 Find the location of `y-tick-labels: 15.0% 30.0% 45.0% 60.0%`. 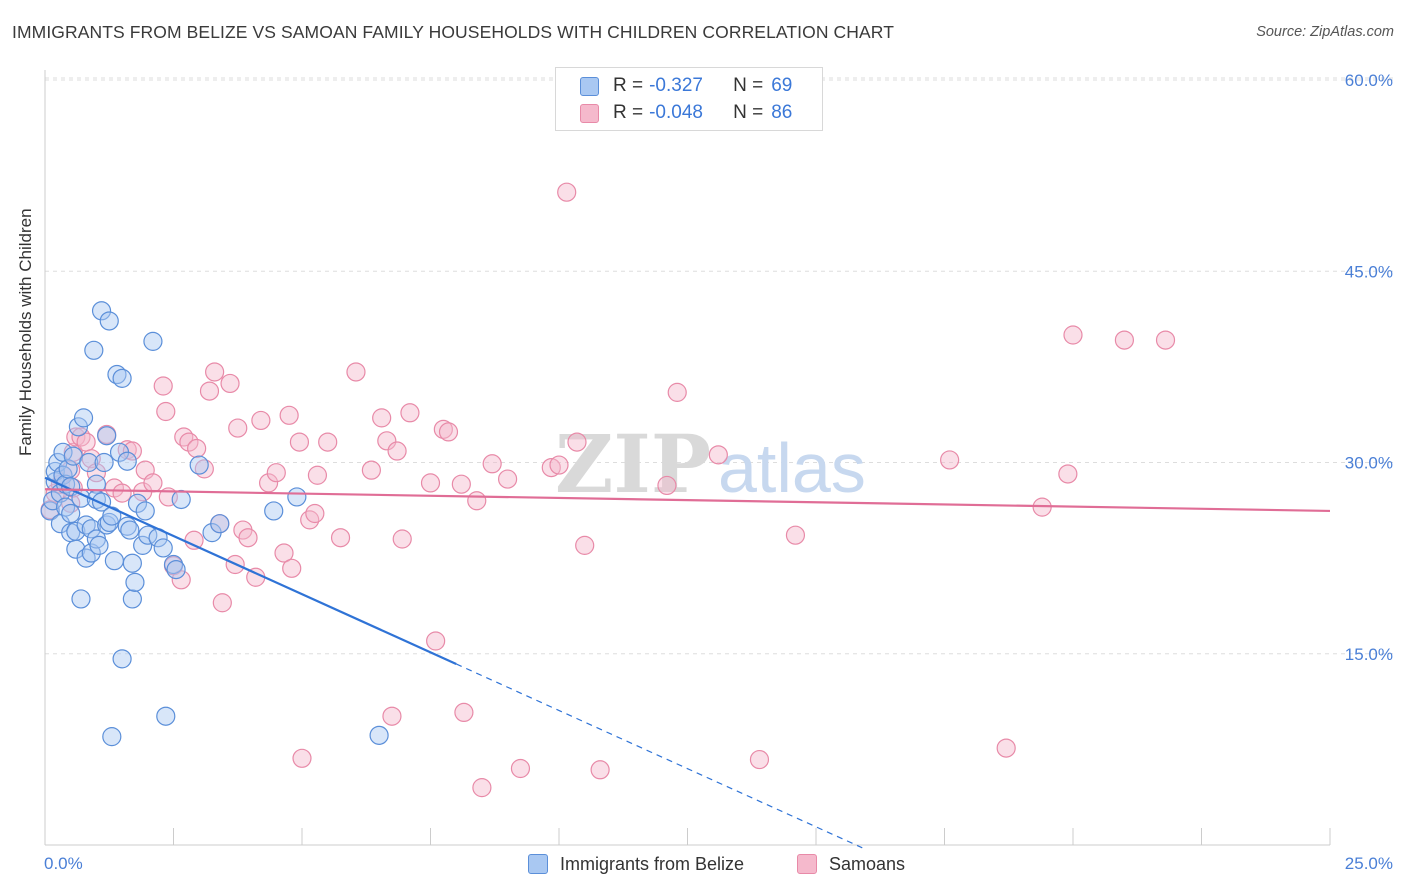

y-tick-labels: 15.0% 30.0% 45.0% 60.0% is located at coordinates (1369, 367).